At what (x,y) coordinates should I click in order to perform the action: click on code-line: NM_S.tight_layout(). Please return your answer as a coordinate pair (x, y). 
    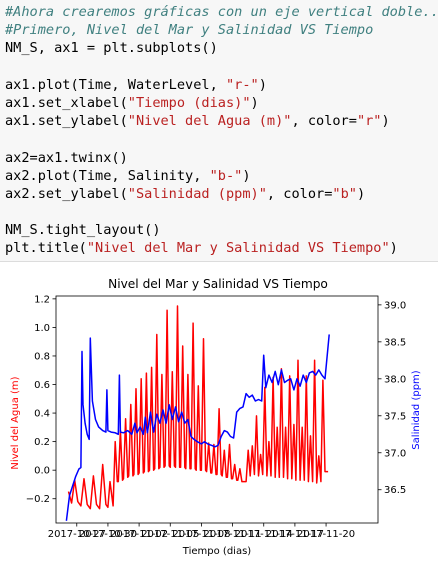
    Looking at the image, I should click on (221, 230).